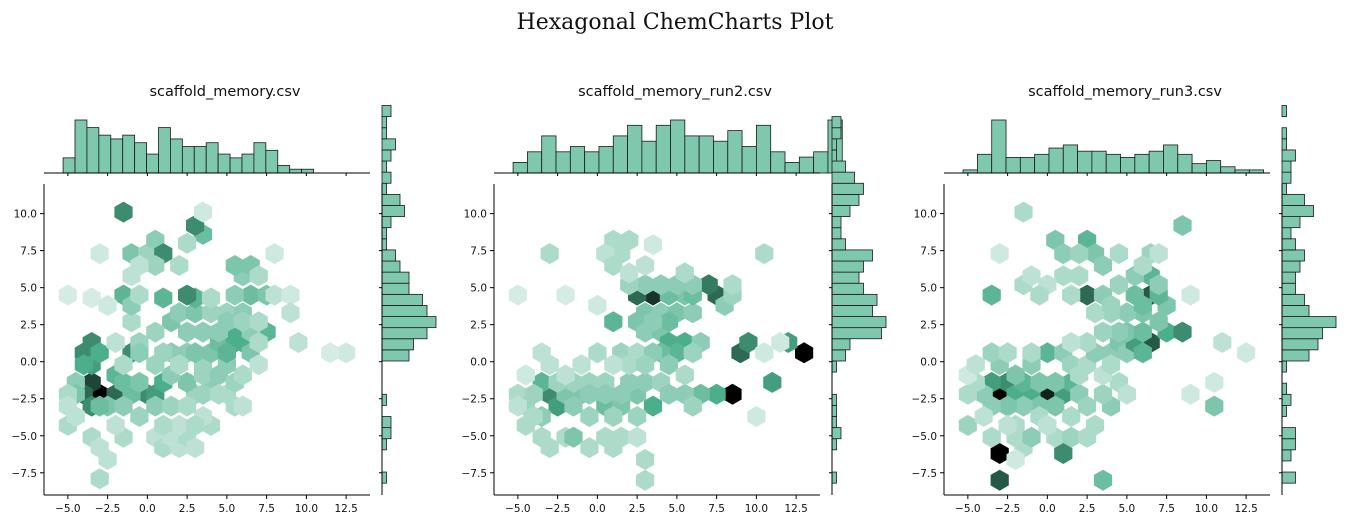 The width and height of the screenshot is (1350, 525). I want to click on y-tick-label: −7.5, so click(925, 474).